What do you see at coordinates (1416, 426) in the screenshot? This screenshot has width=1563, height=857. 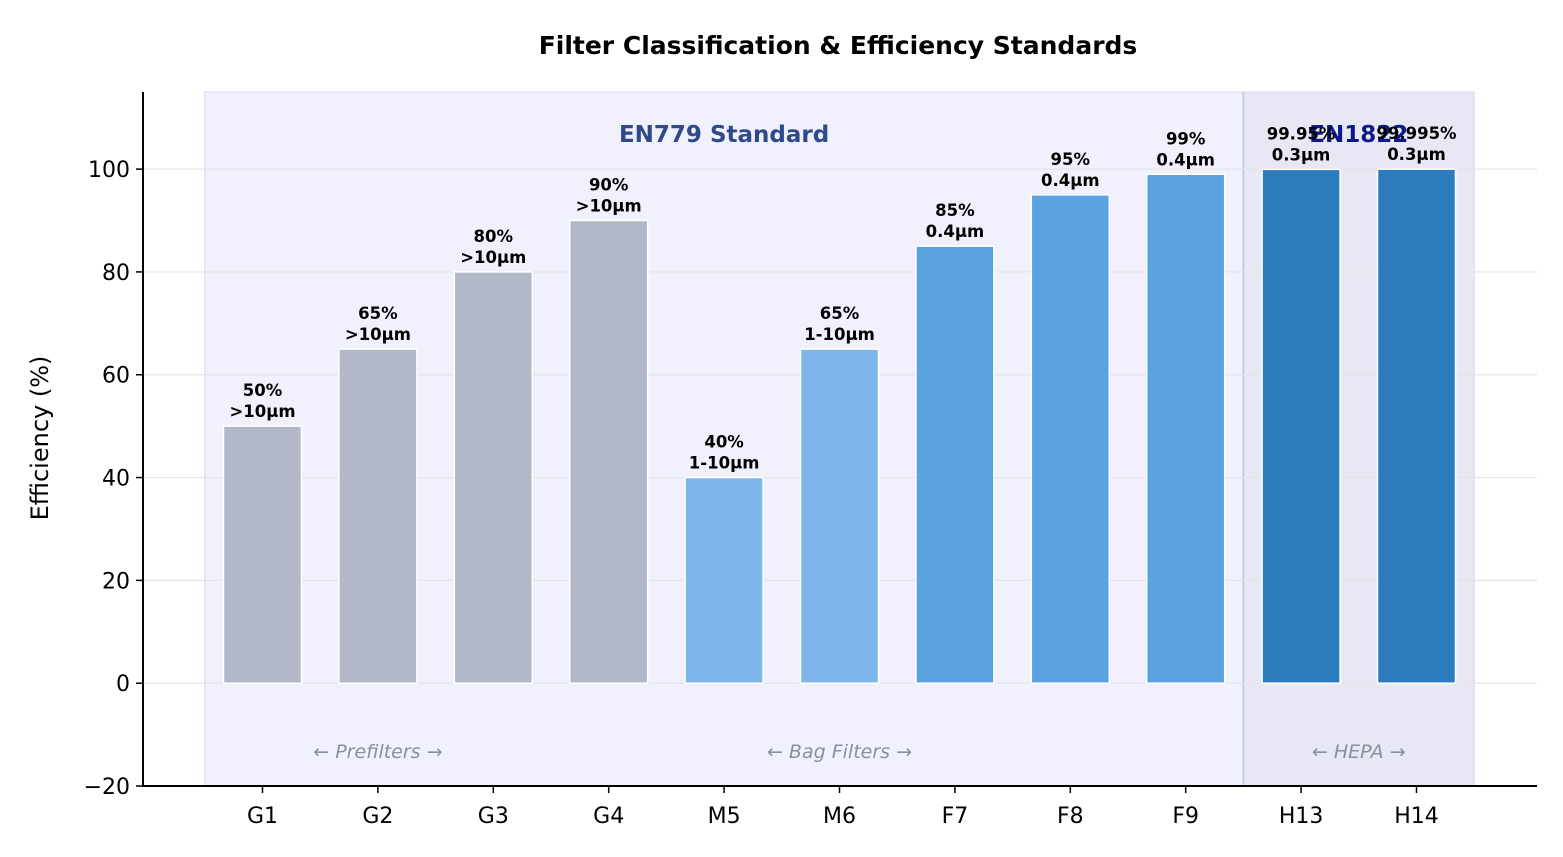 I see `bar-h14` at bounding box center [1416, 426].